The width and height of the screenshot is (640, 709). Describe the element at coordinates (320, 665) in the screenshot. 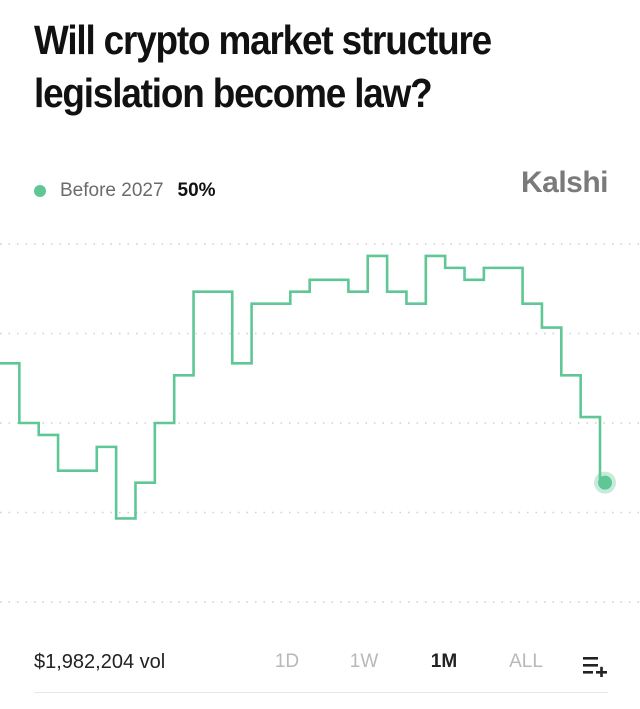

I see `chart-footer: $1,982,204 vol 1D 1W 1M ALL` at that location.